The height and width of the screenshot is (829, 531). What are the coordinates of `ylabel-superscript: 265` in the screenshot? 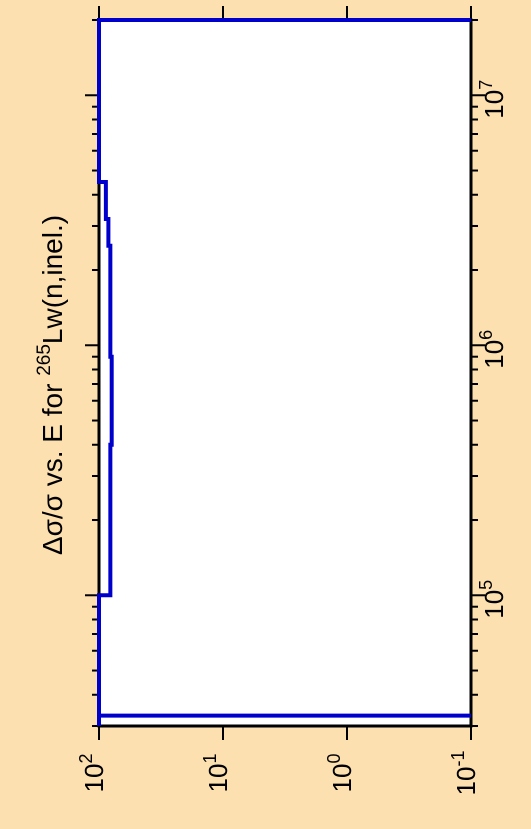 It's located at (44, 360).